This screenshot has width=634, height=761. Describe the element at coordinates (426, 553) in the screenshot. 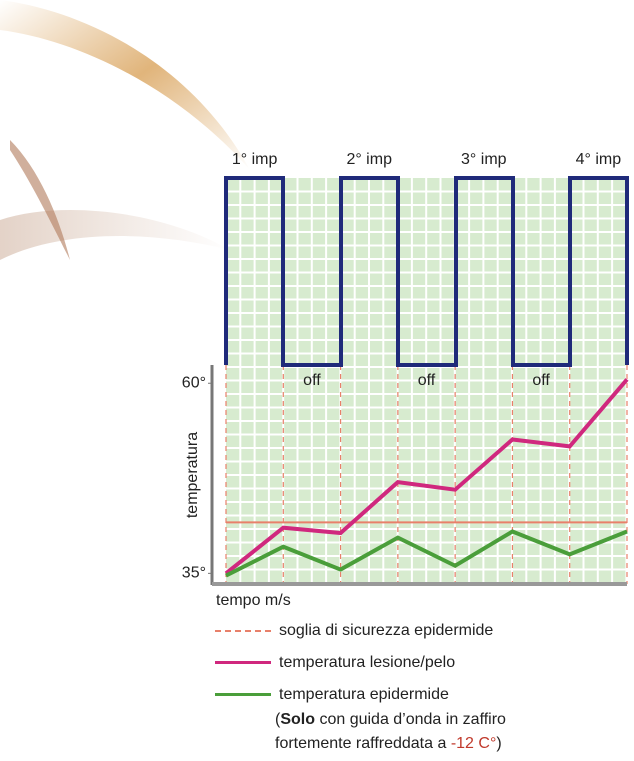

I see `series-line` at that location.